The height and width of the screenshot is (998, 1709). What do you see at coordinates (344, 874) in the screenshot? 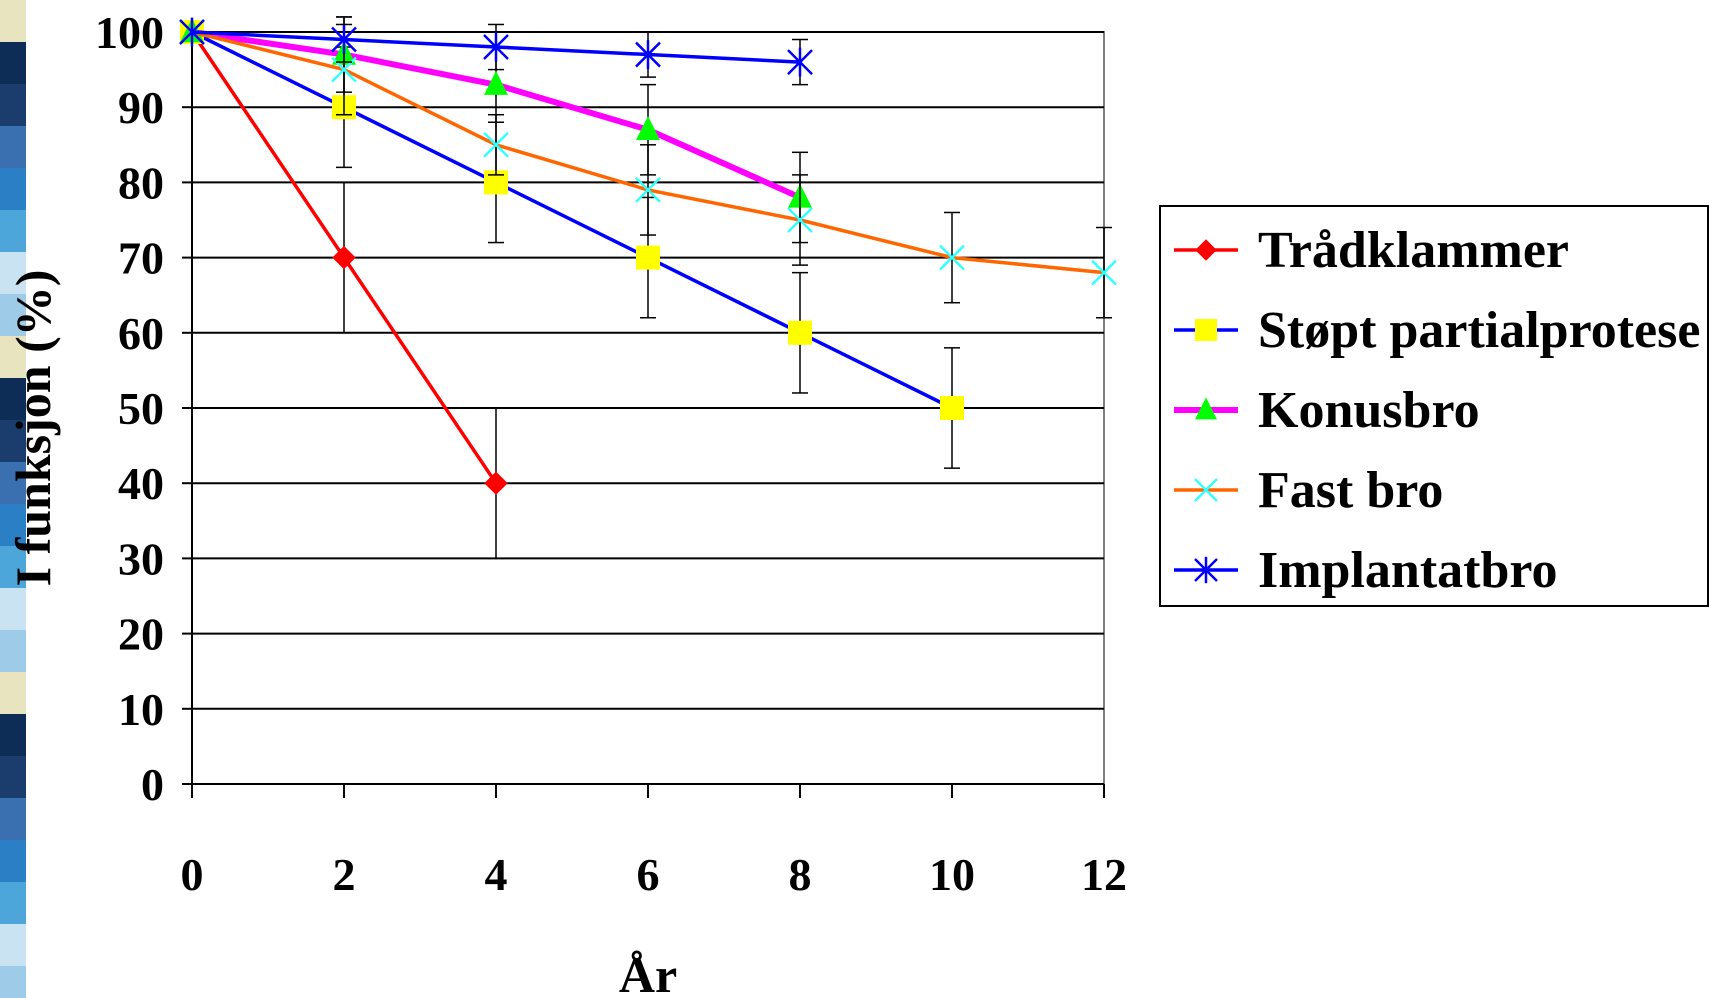
I see `x-tick-label: 2` at bounding box center [344, 874].